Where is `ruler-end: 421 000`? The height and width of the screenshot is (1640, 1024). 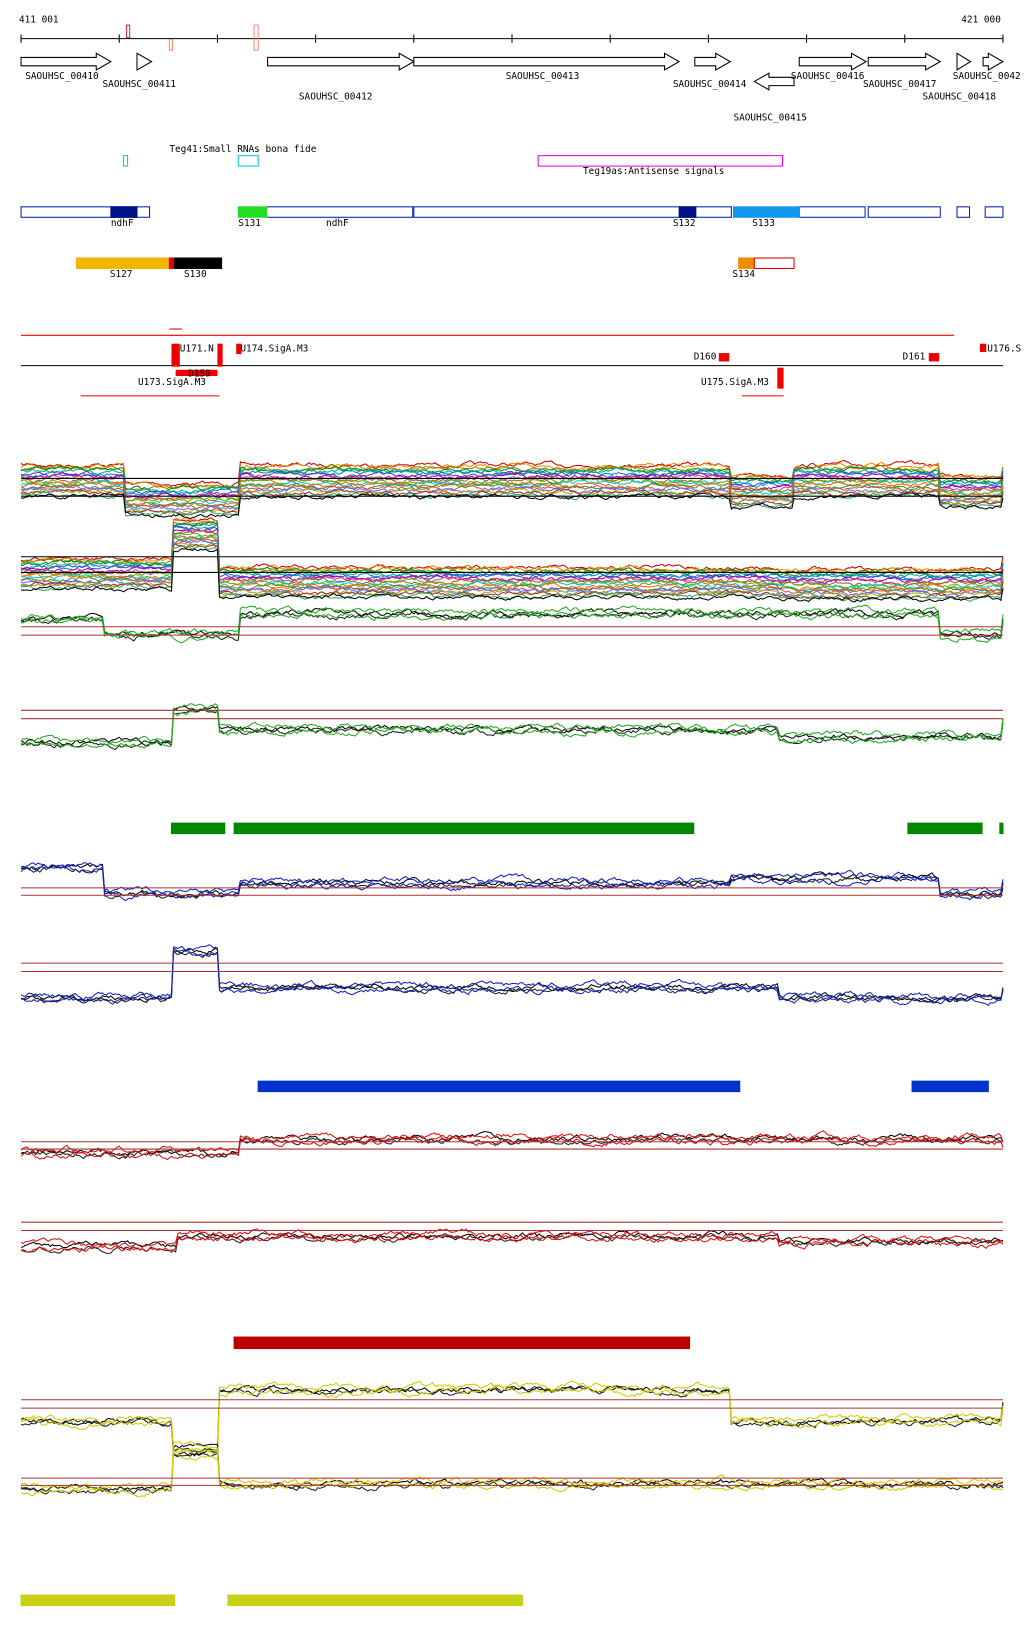 ruler-end: 421 000 is located at coordinates (981, 19).